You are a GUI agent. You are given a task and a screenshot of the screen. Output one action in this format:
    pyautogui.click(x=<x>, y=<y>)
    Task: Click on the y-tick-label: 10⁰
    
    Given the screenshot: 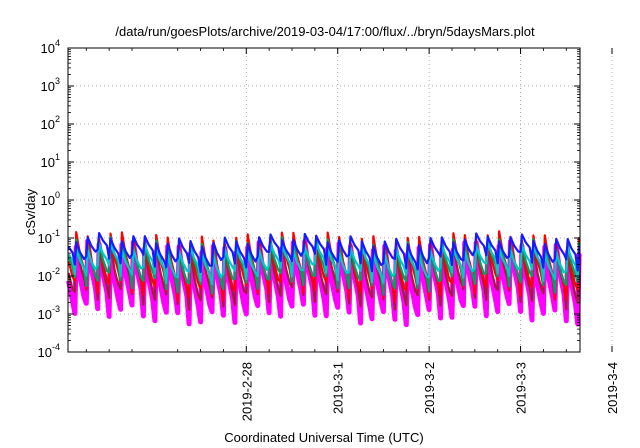 What is the action you would take?
    pyautogui.click(x=50, y=199)
    